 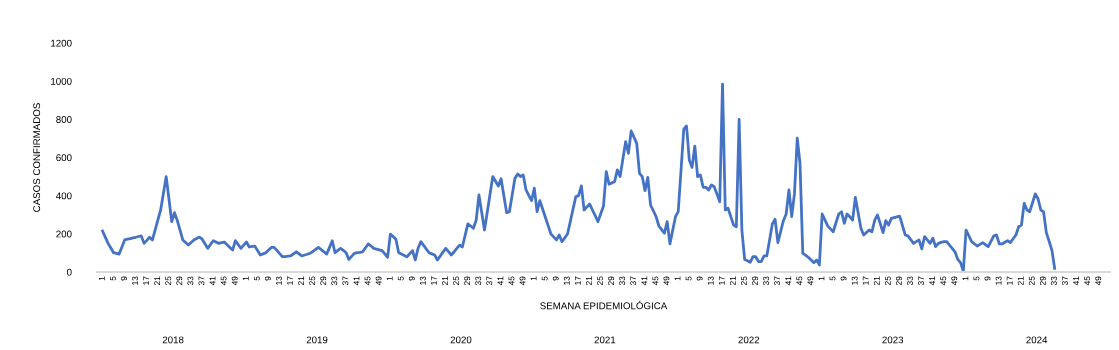 I want to click on y-tick-label: 600, so click(x=64, y=158).